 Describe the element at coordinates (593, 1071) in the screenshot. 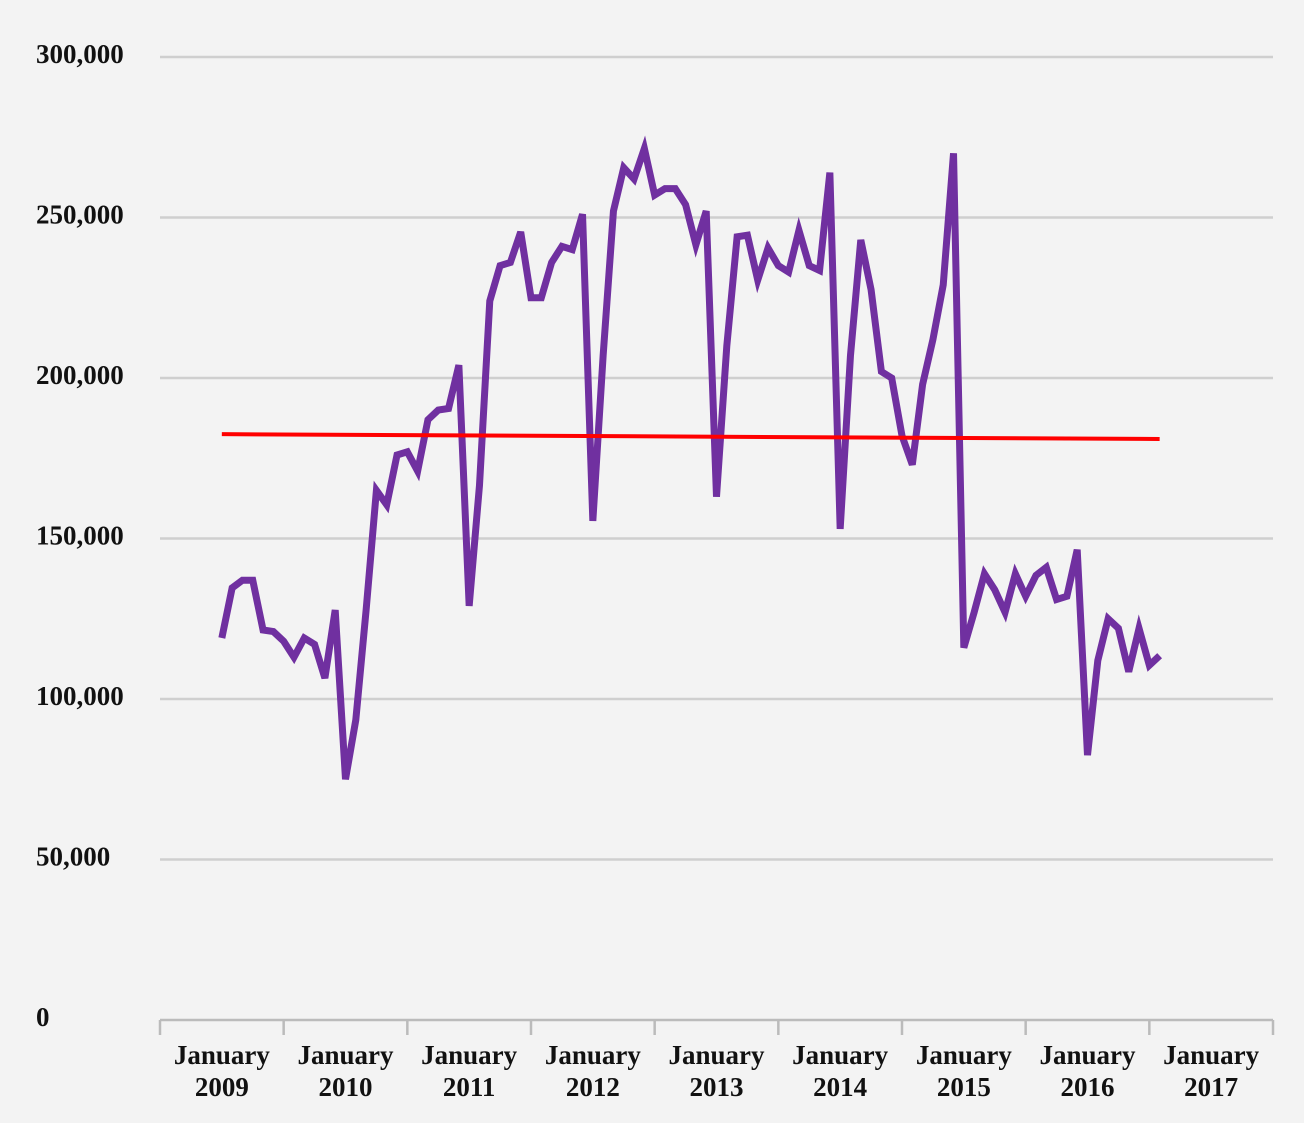

I see `x-tick-label: January 2012` at that location.